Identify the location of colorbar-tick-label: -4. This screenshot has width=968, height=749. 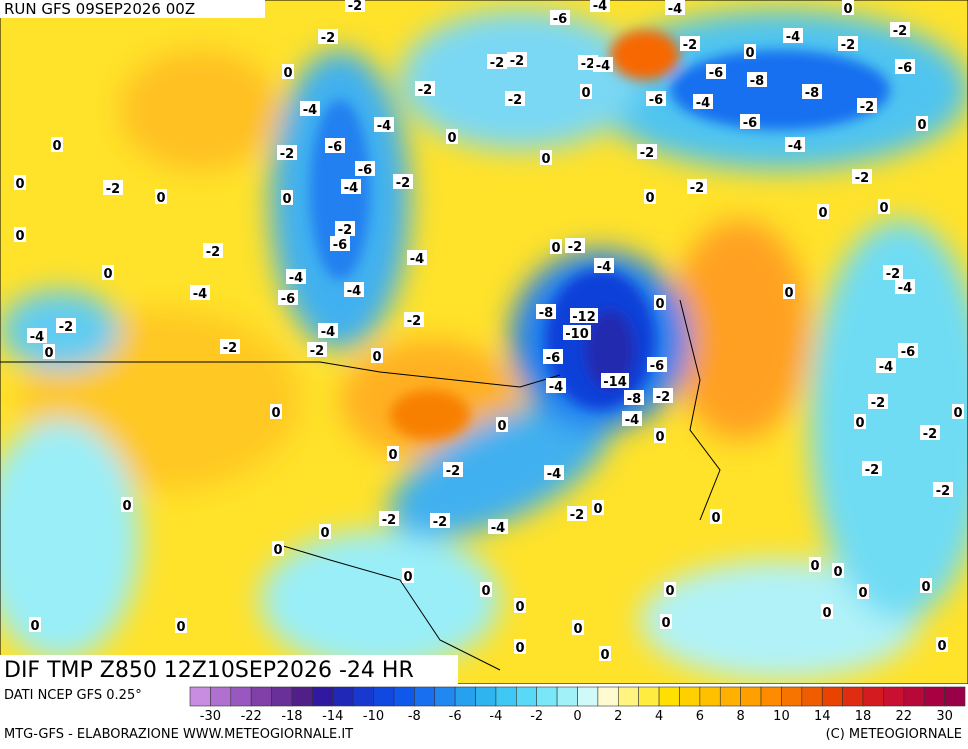
(495, 716).